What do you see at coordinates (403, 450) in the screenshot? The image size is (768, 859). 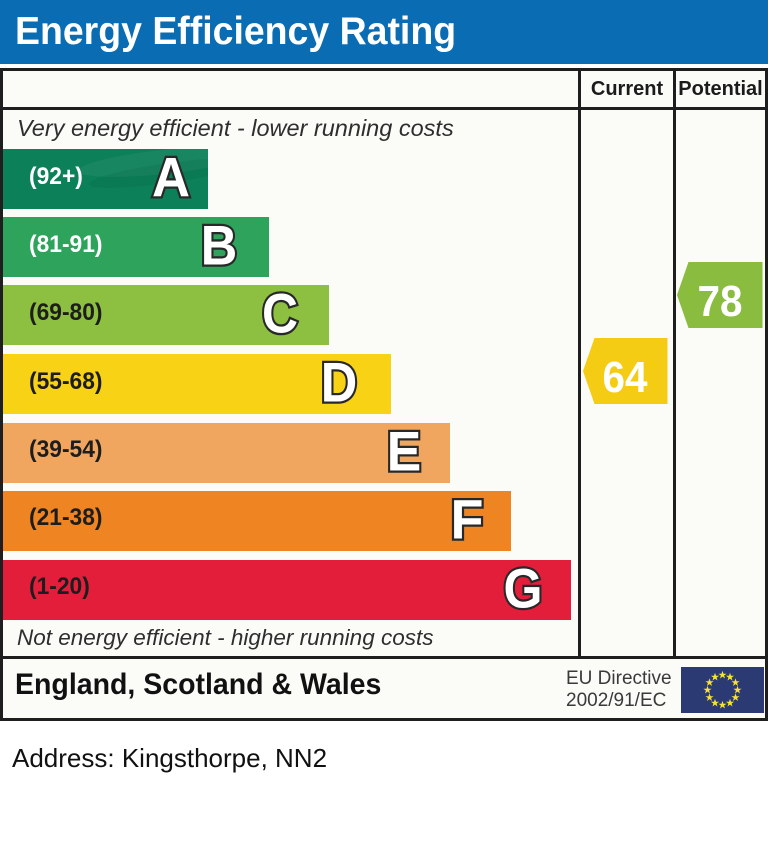 I see `svg-text: E` at bounding box center [403, 450].